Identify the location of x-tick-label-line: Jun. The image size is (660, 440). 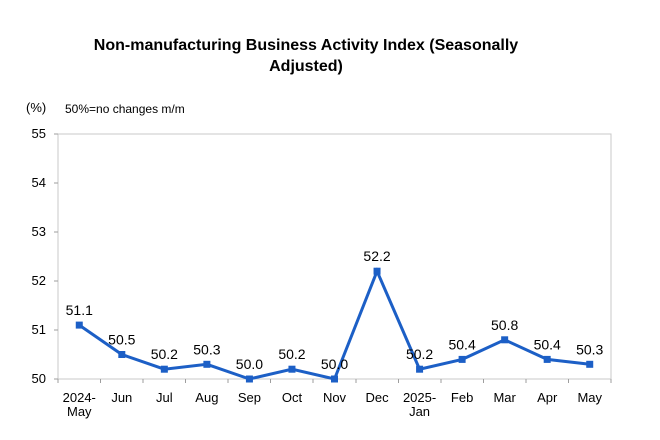
(122, 397).